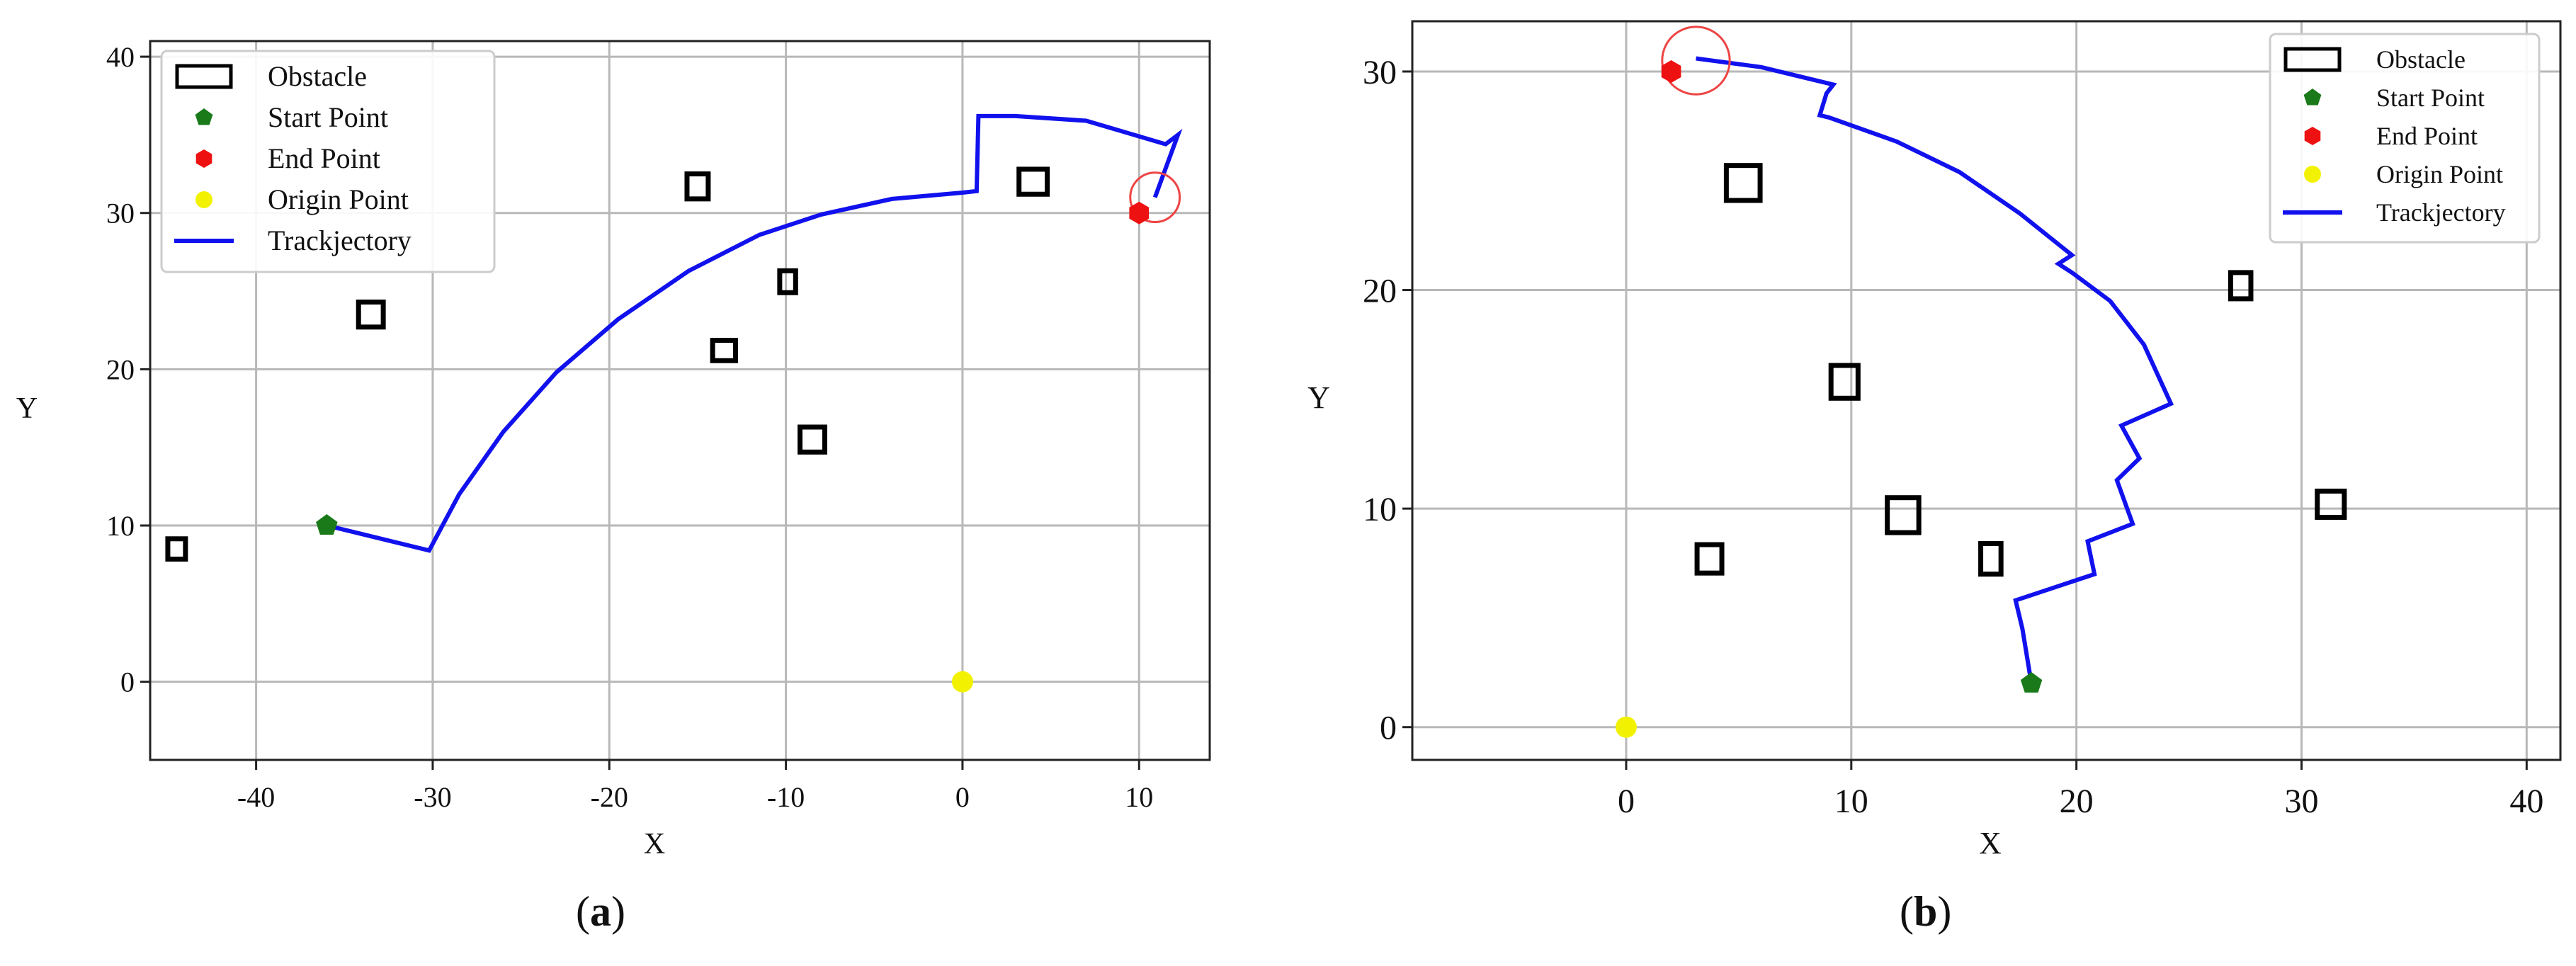 The image size is (2576, 966). I want to click on panel-a-y-tick-label: 40, so click(120, 57).